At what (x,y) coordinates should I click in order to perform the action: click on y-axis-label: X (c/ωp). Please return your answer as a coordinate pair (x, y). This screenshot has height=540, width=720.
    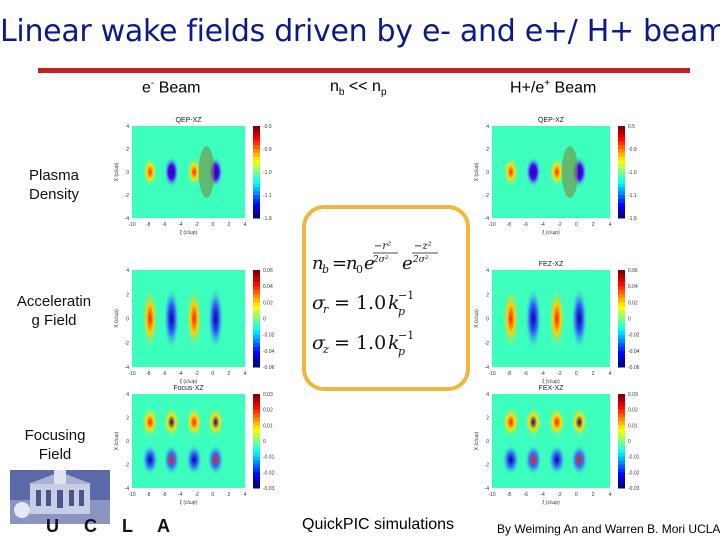
    Looking at the image, I should click on (477, 171).